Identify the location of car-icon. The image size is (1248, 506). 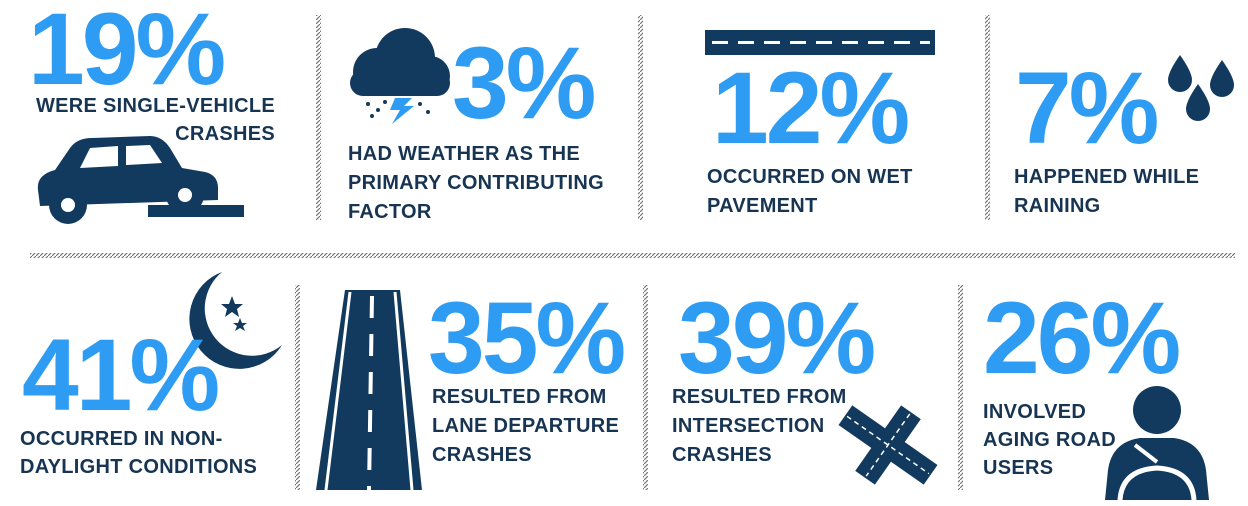
(140, 180).